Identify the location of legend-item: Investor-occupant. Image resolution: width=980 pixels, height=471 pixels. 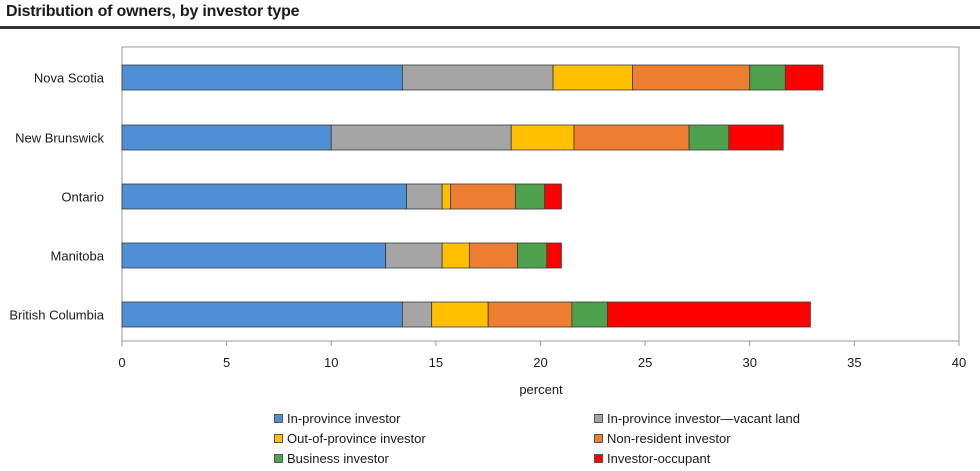
(652, 458).